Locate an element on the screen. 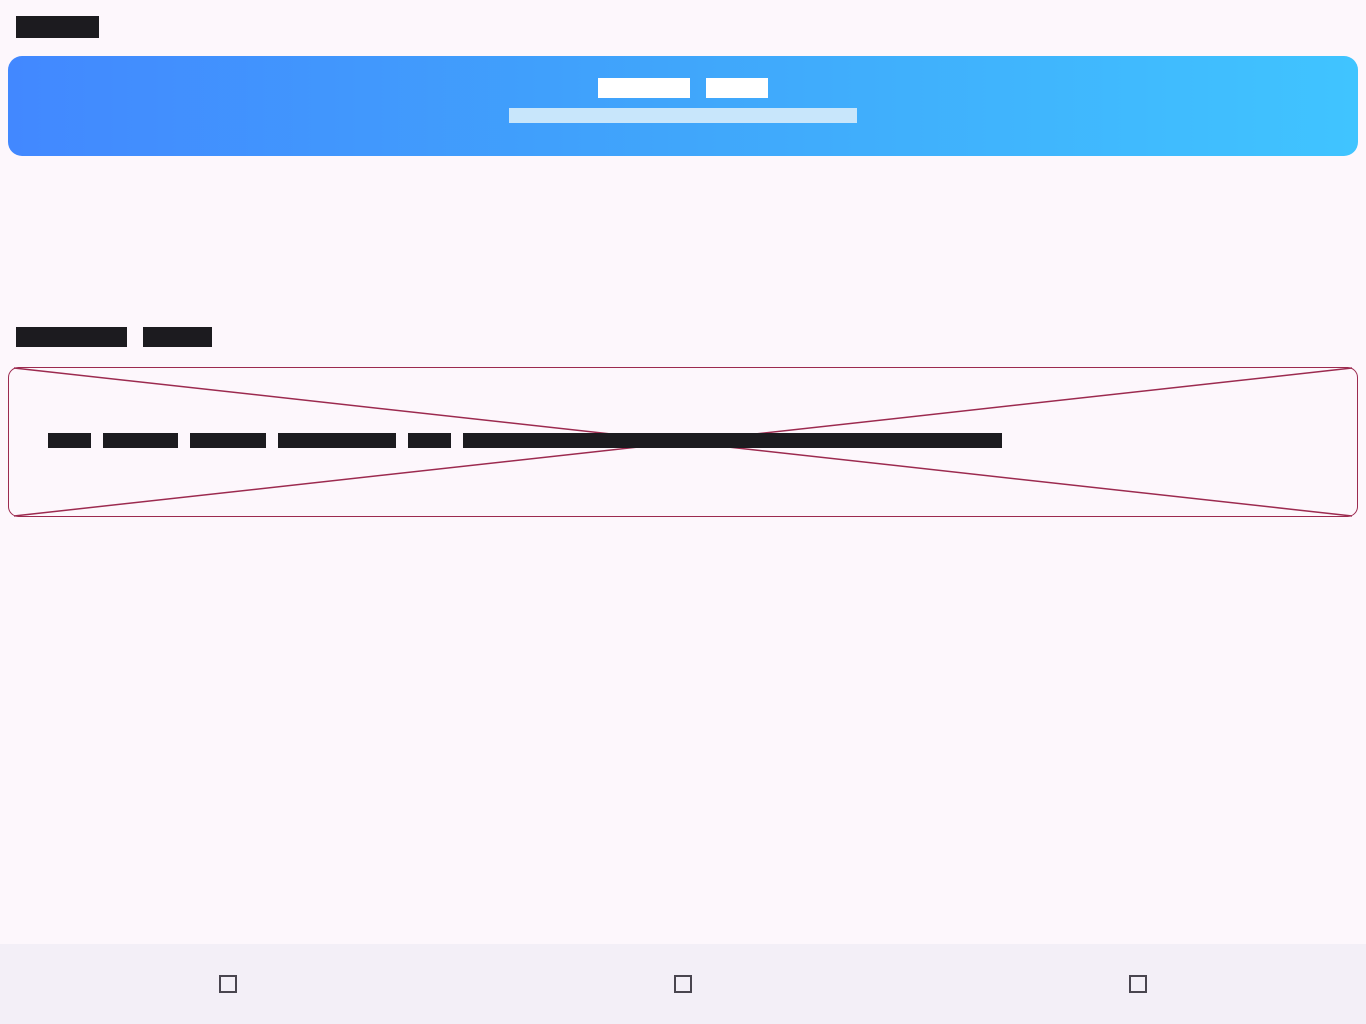 This screenshot has width=1366, height=1024. placeholder-word-2: ███████ is located at coordinates (141, 440).